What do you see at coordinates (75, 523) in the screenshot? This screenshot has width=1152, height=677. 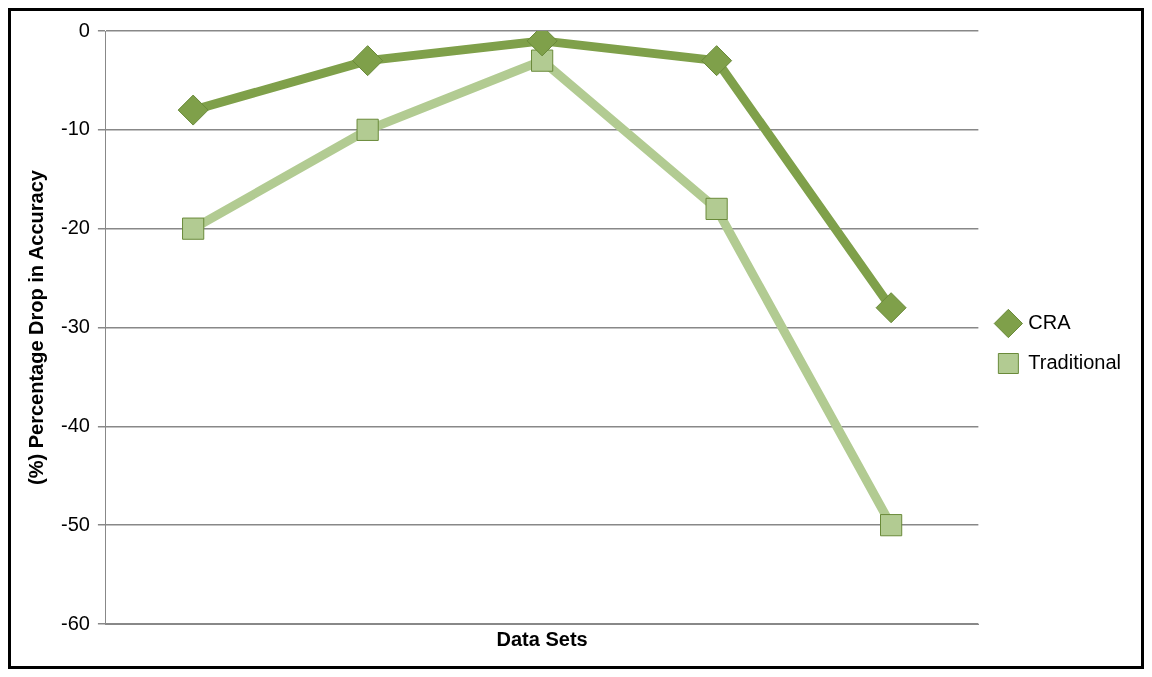 I see `y-tick-label: -50` at bounding box center [75, 523].